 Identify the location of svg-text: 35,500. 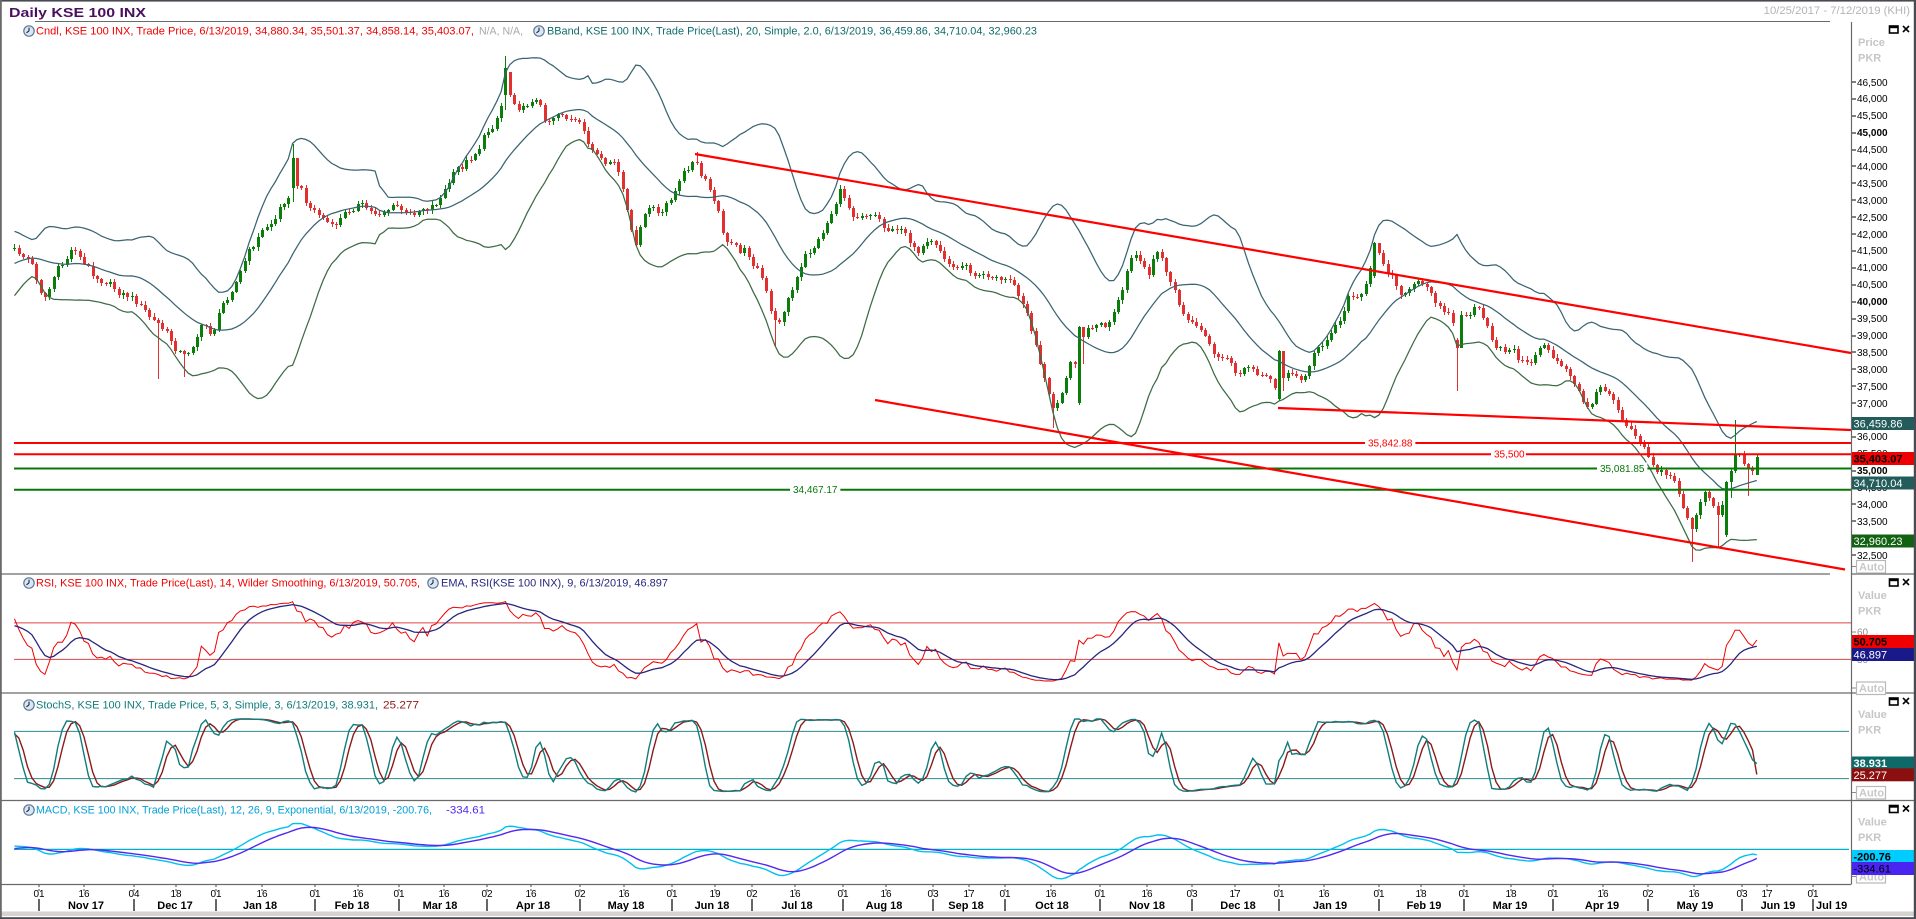
(1509, 455).